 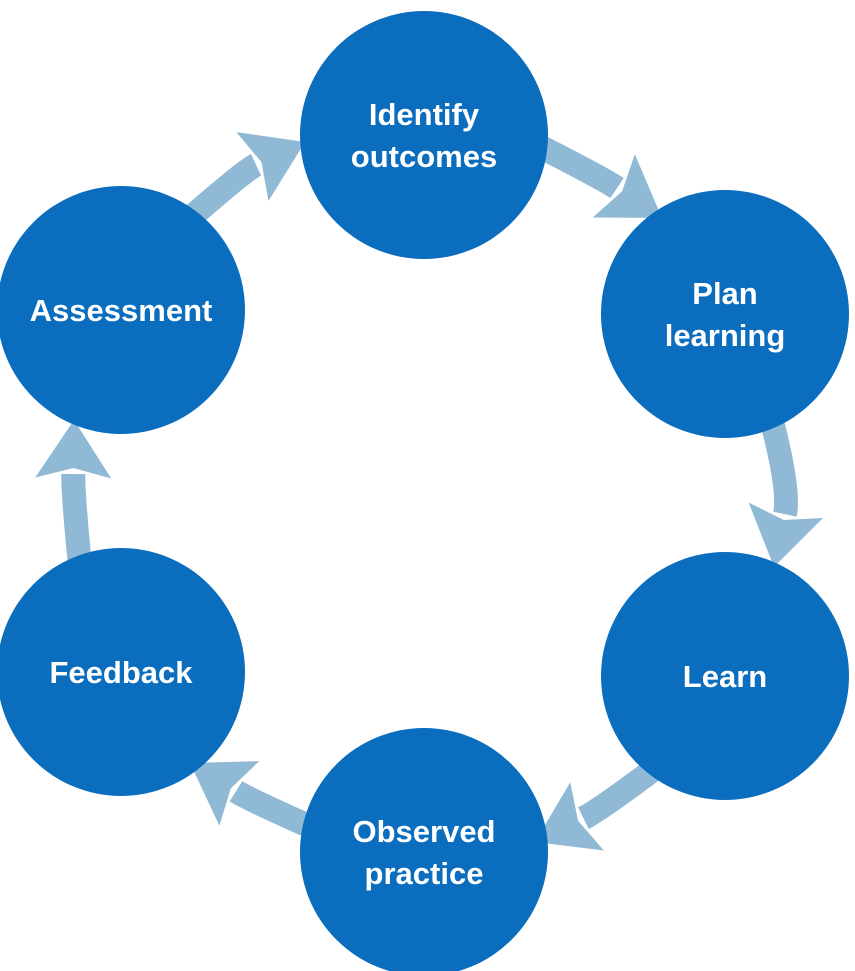 I want to click on arrow-plan-learning-to-learn, so click(x=786, y=490).